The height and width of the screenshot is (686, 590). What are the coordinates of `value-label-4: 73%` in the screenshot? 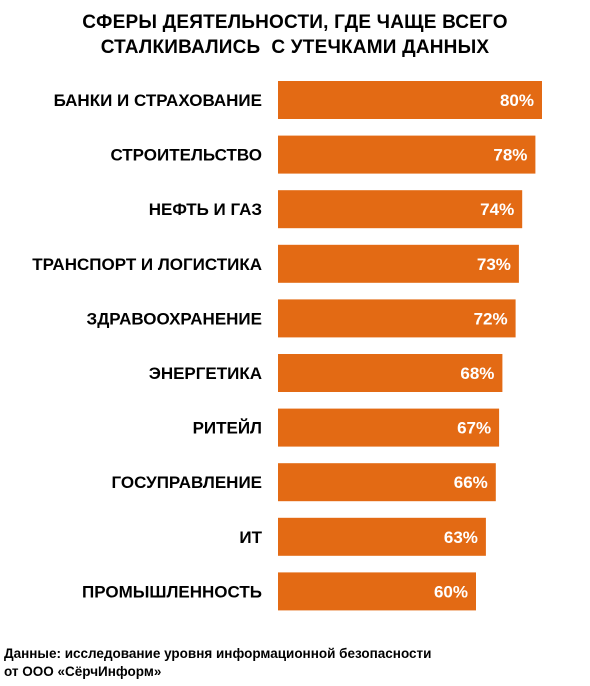 It's located at (494, 264).